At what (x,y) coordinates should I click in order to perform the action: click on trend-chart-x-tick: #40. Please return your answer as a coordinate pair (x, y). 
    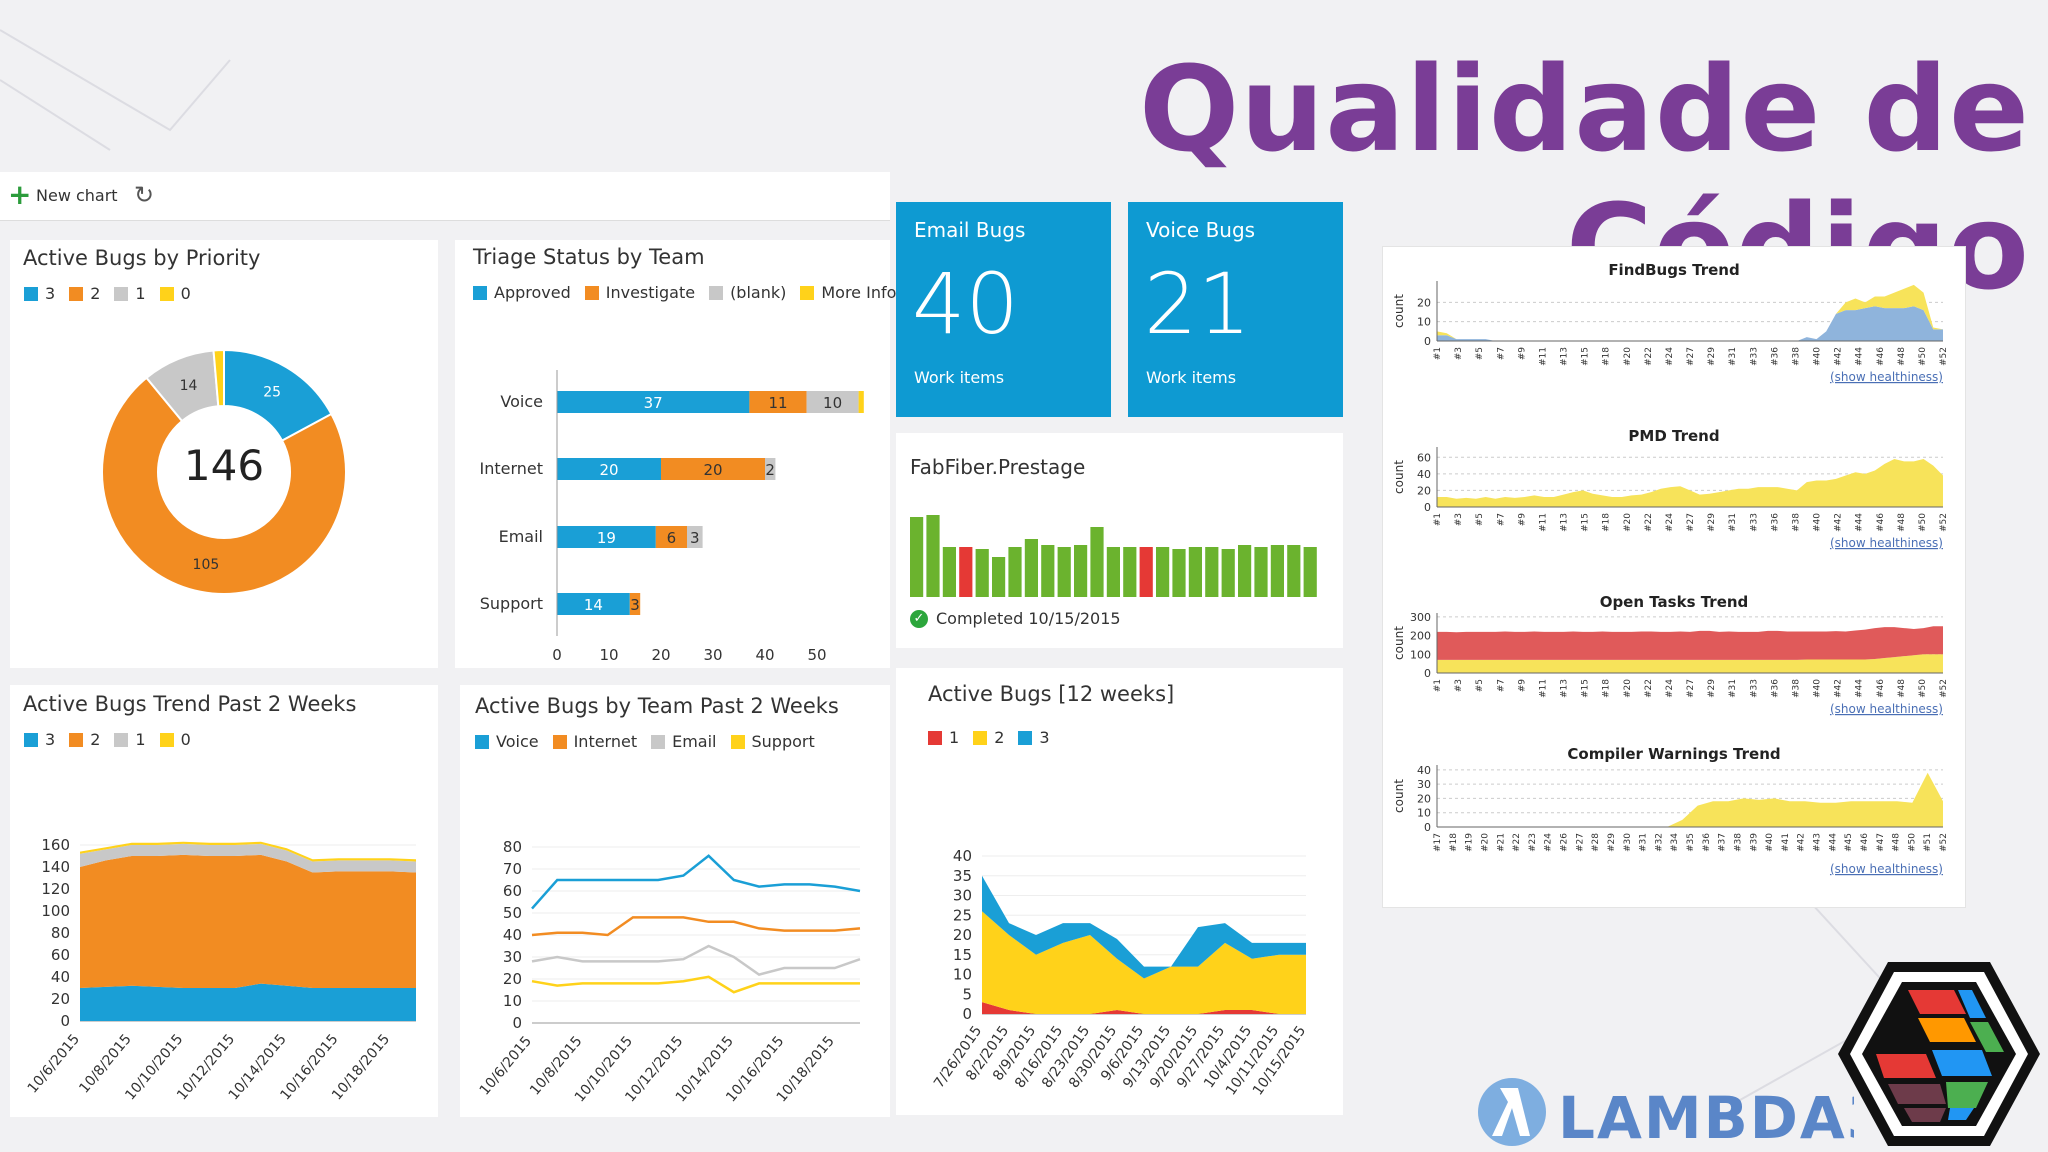
    Looking at the image, I should click on (1770, 842).